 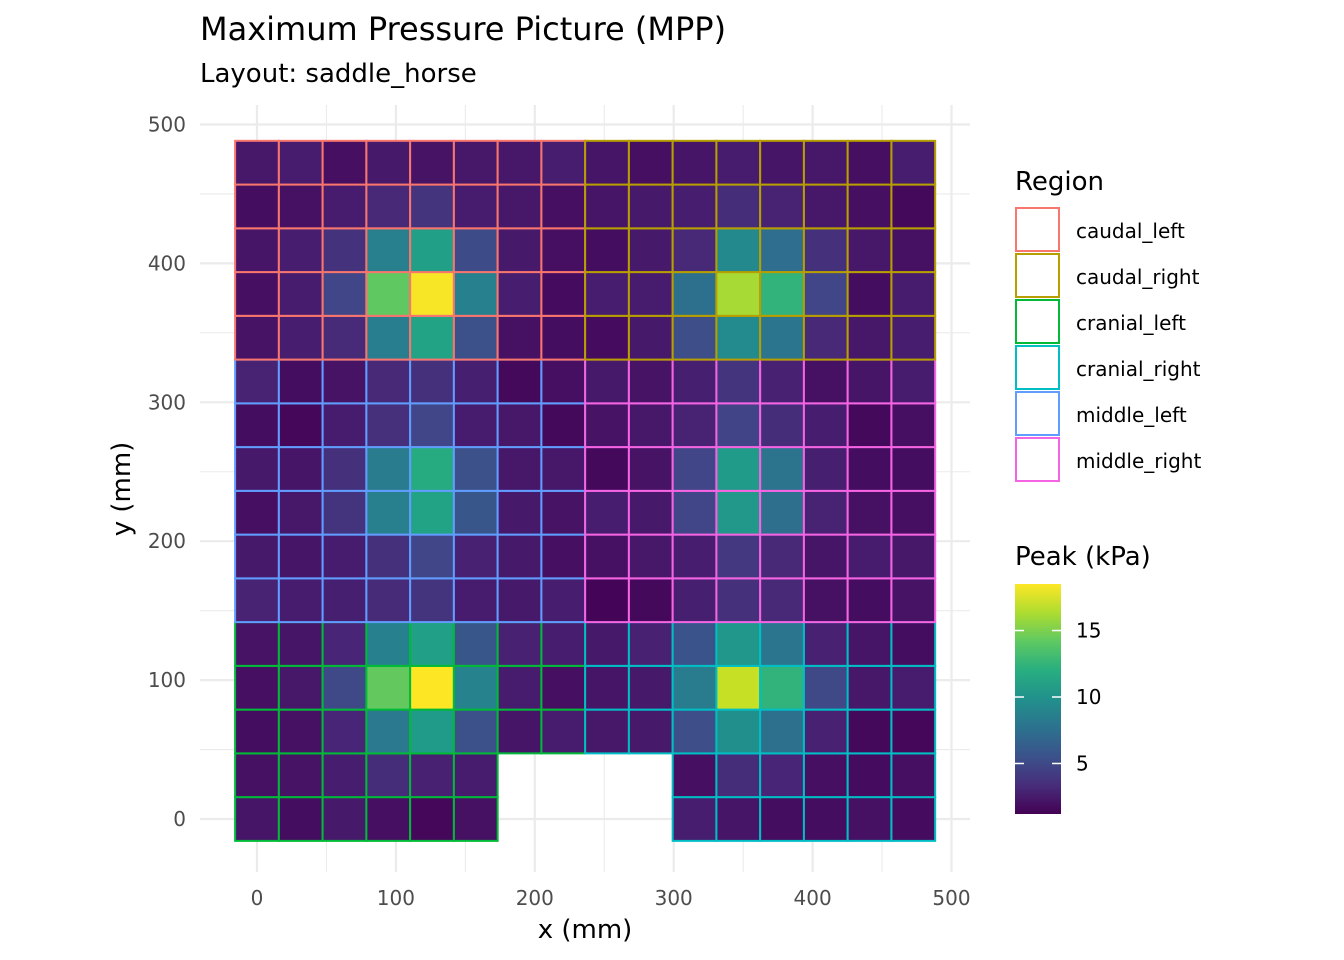 What do you see at coordinates (1058, 697) in the screenshot?
I see `fill-legend-ticks: 5 10 15` at bounding box center [1058, 697].